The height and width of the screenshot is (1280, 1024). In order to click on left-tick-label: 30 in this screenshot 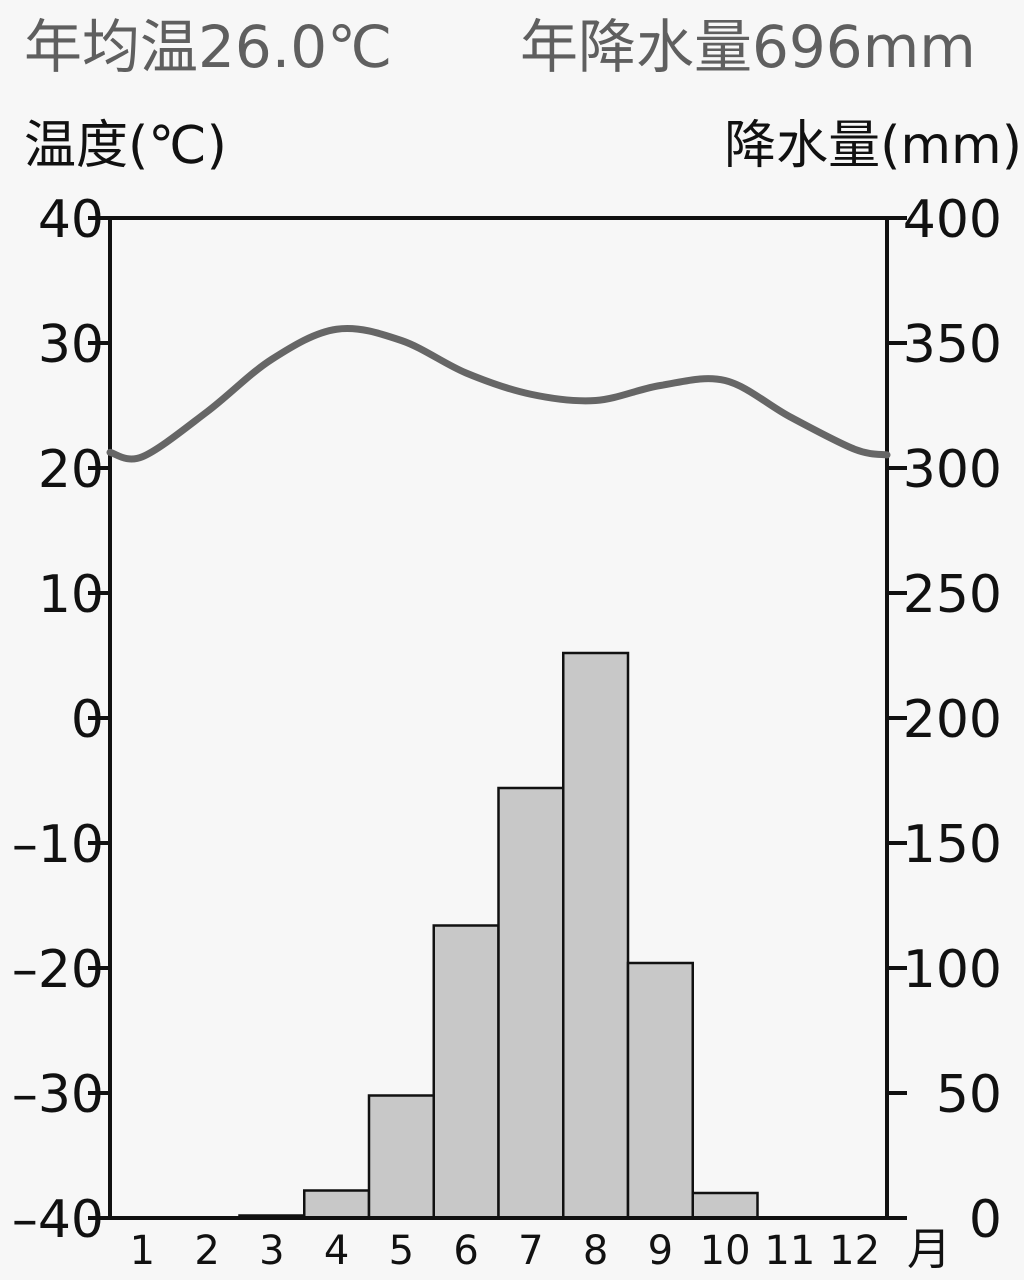, I will do `click(71, 345)`.